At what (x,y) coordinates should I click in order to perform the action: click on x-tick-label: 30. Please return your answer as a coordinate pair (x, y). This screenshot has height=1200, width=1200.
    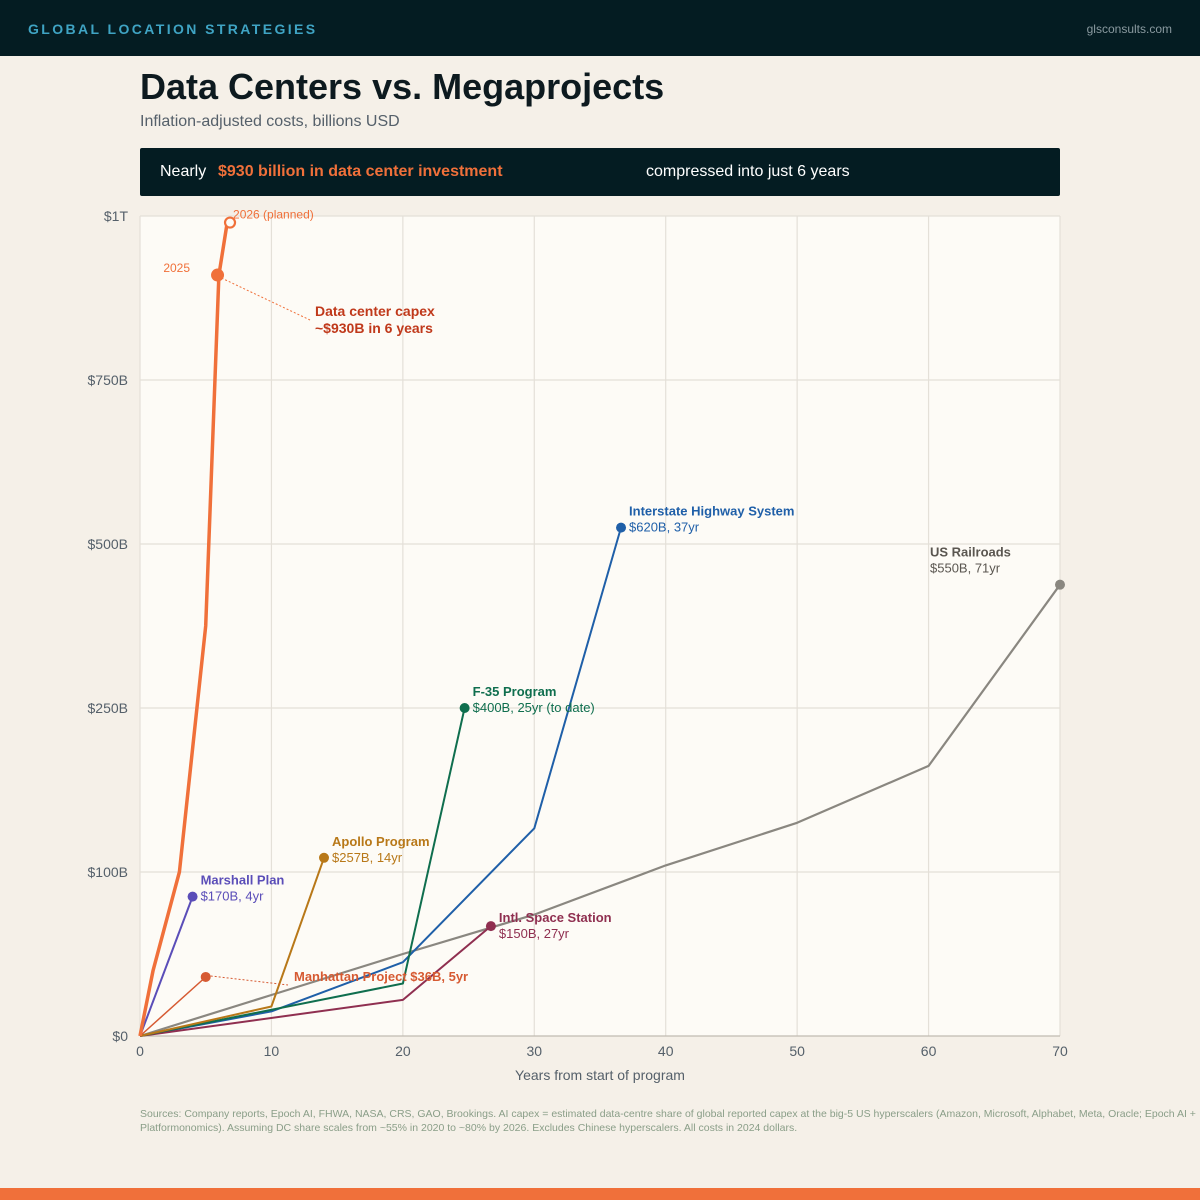
    Looking at the image, I should click on (534, 1051).